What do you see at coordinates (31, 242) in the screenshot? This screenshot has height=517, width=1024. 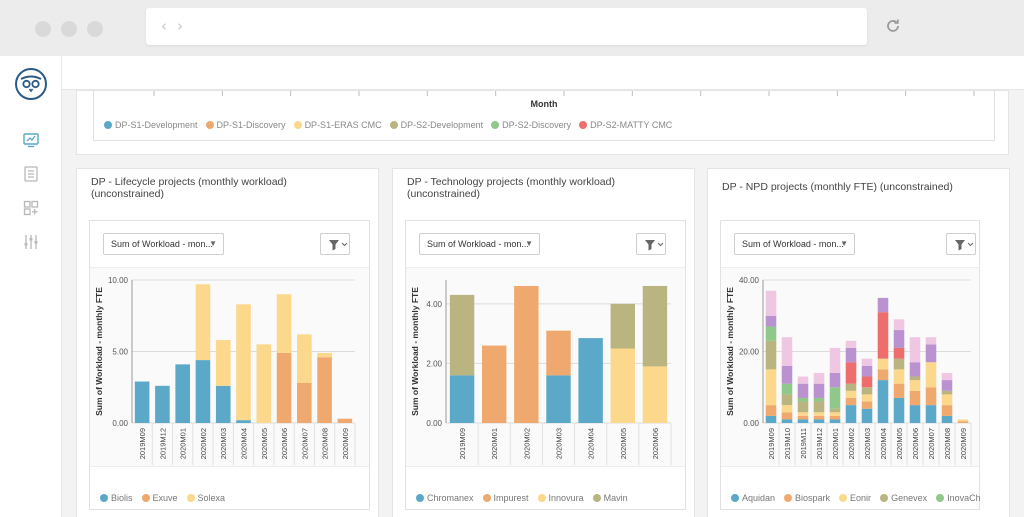 I see `sliders-icon` at bounding box center [31, 242].